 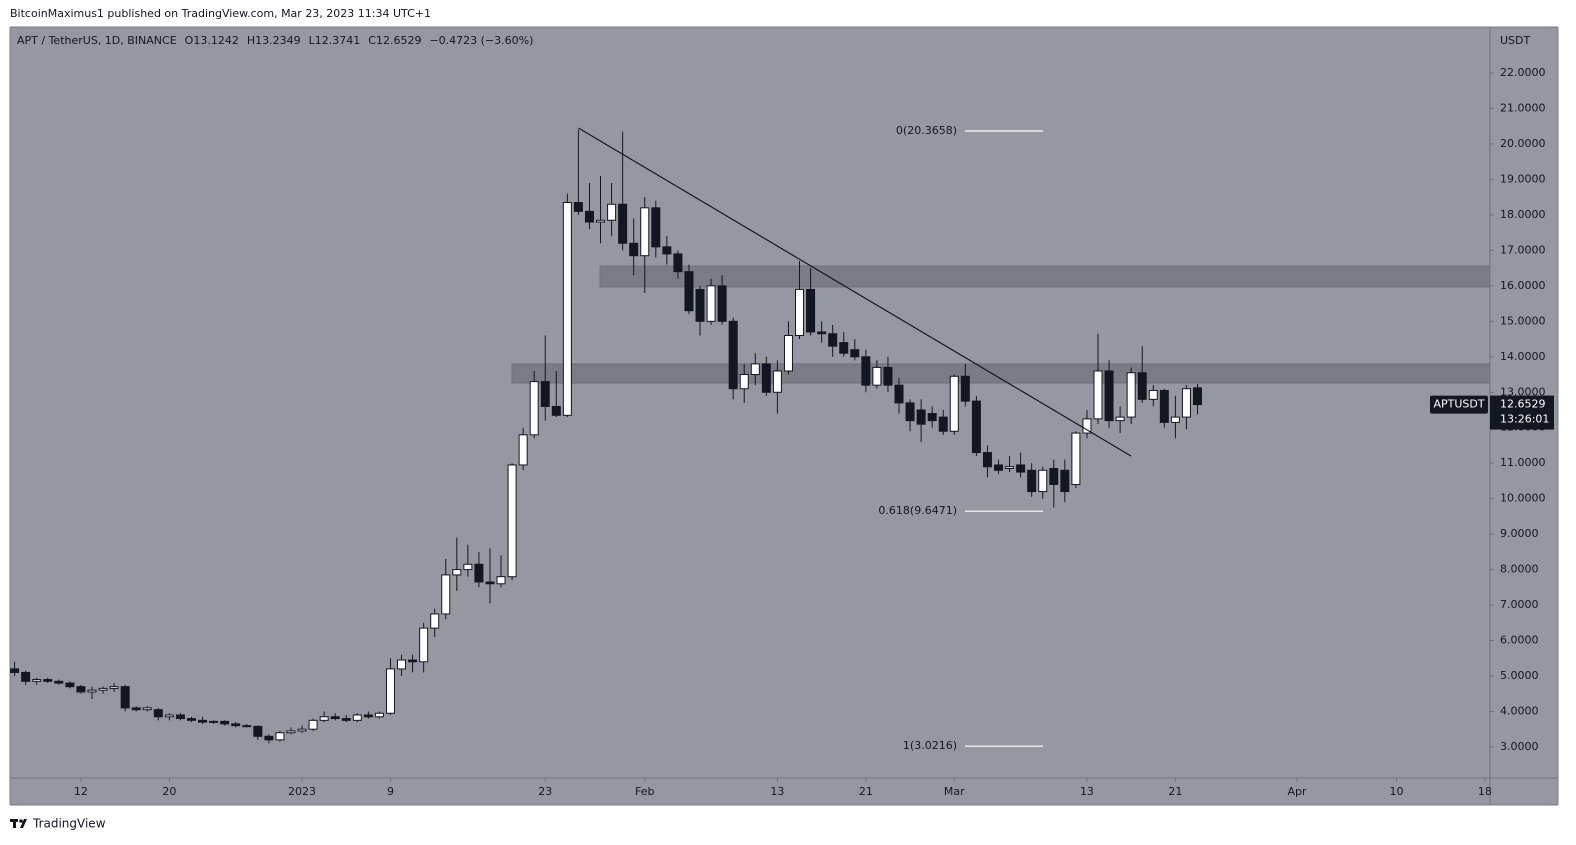 What do you see at coordinates (1523, 462) in the screenshot?
I see `y-tick-label: 11.0000` at bounding box center [1523, 462].